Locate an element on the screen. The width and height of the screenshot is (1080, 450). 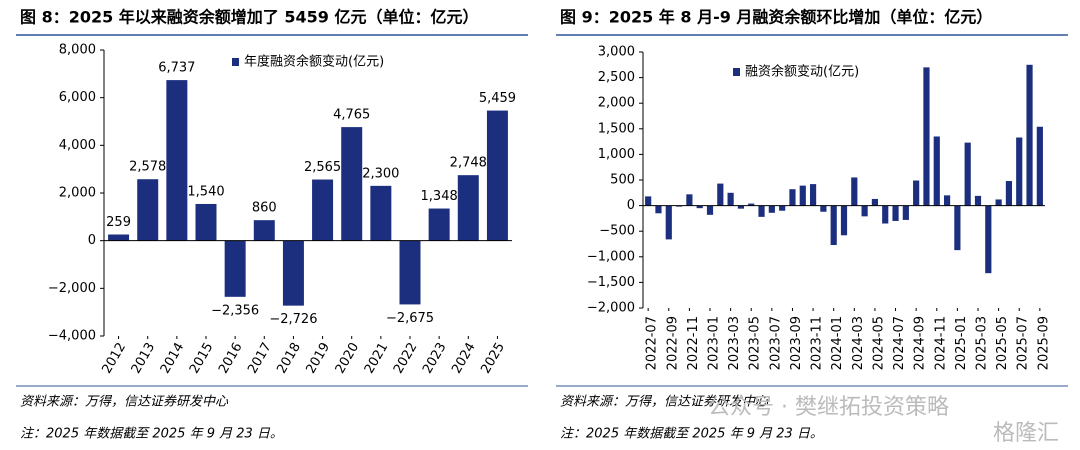
data-label: 2,300 is located at coordinates (380, 173).